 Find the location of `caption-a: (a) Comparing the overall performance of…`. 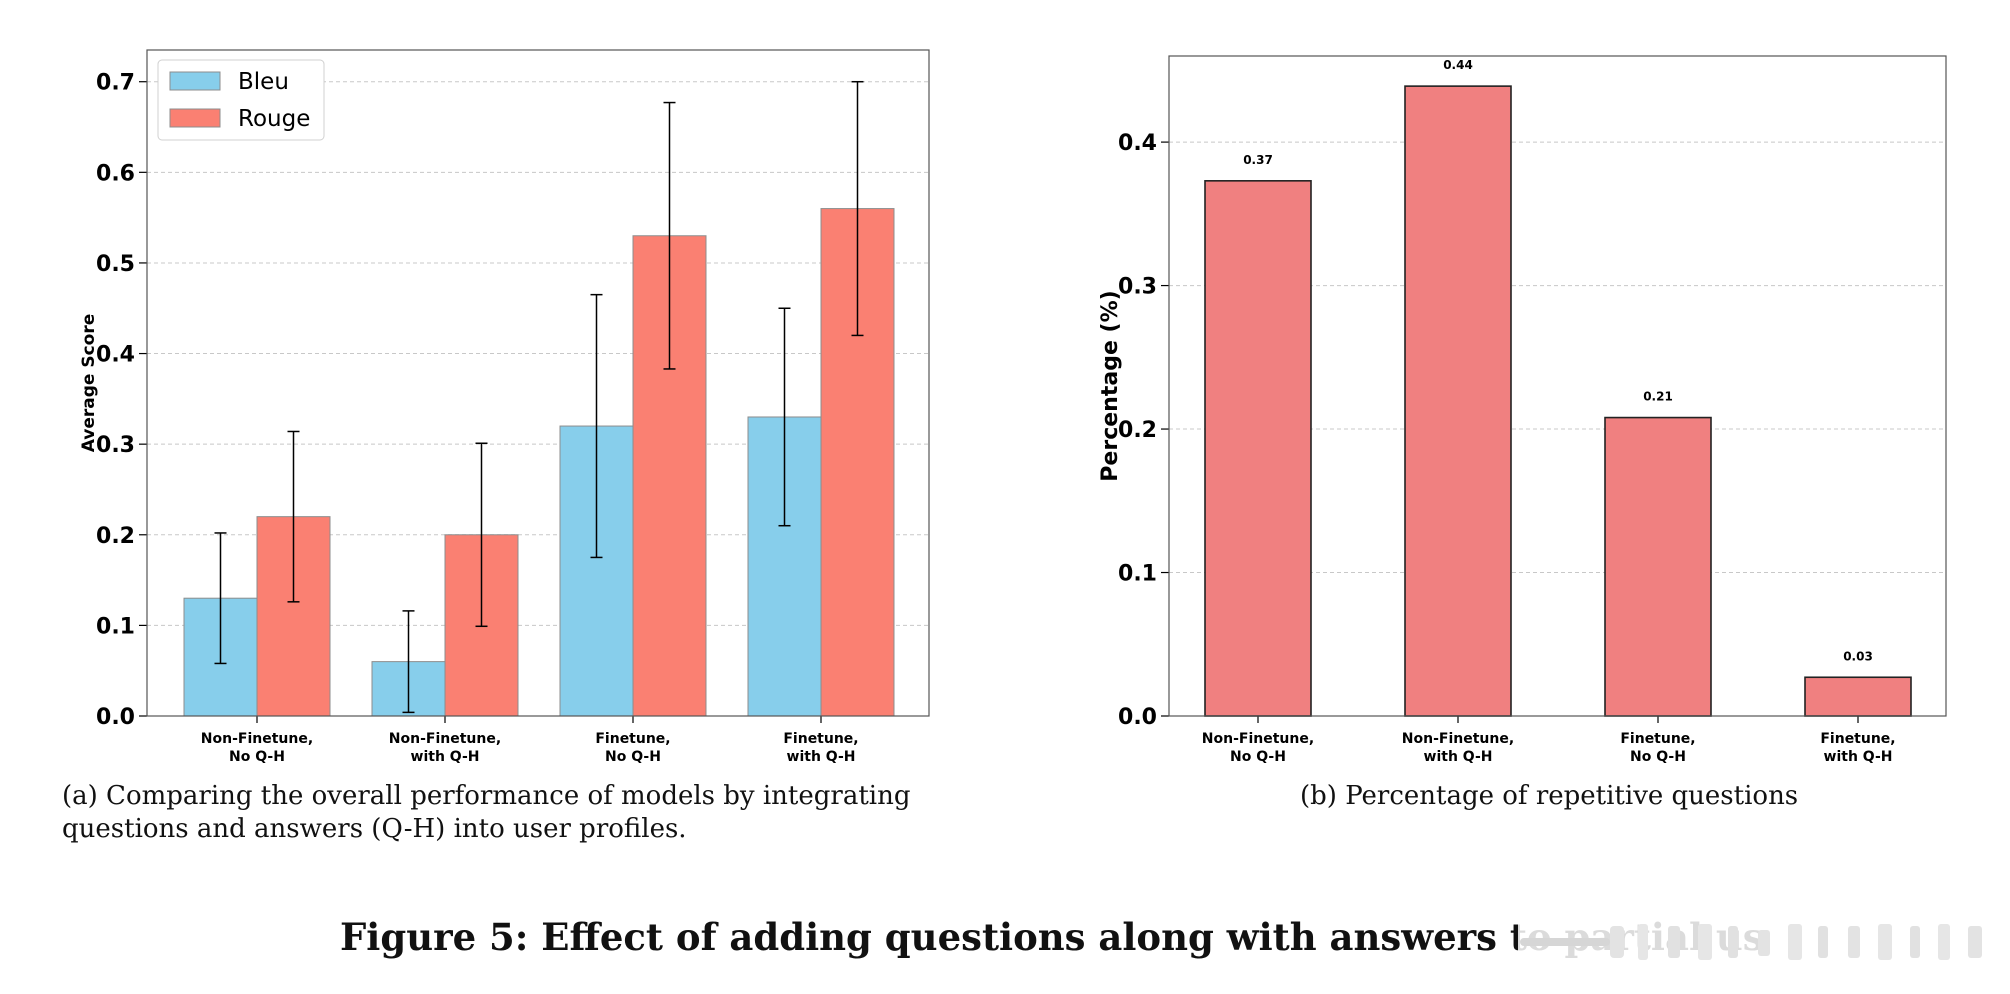

caption-a: (a) Comparing the overall performance of… is located at coordinates (486, 812).